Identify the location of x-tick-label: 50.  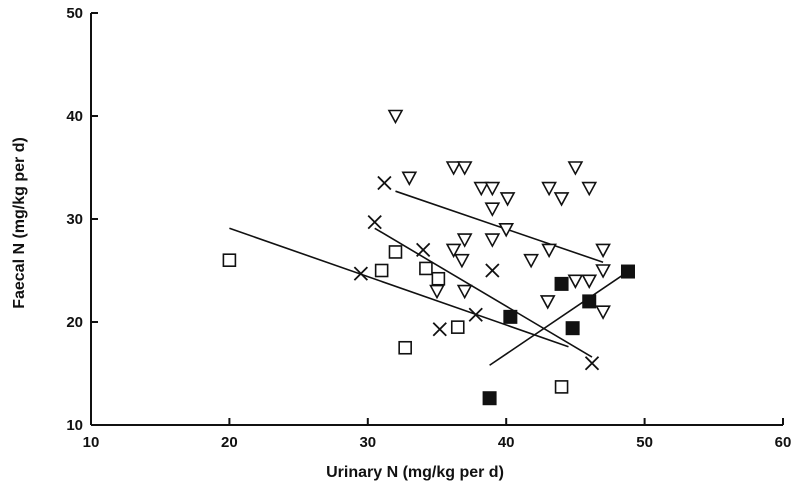
(644, 442).